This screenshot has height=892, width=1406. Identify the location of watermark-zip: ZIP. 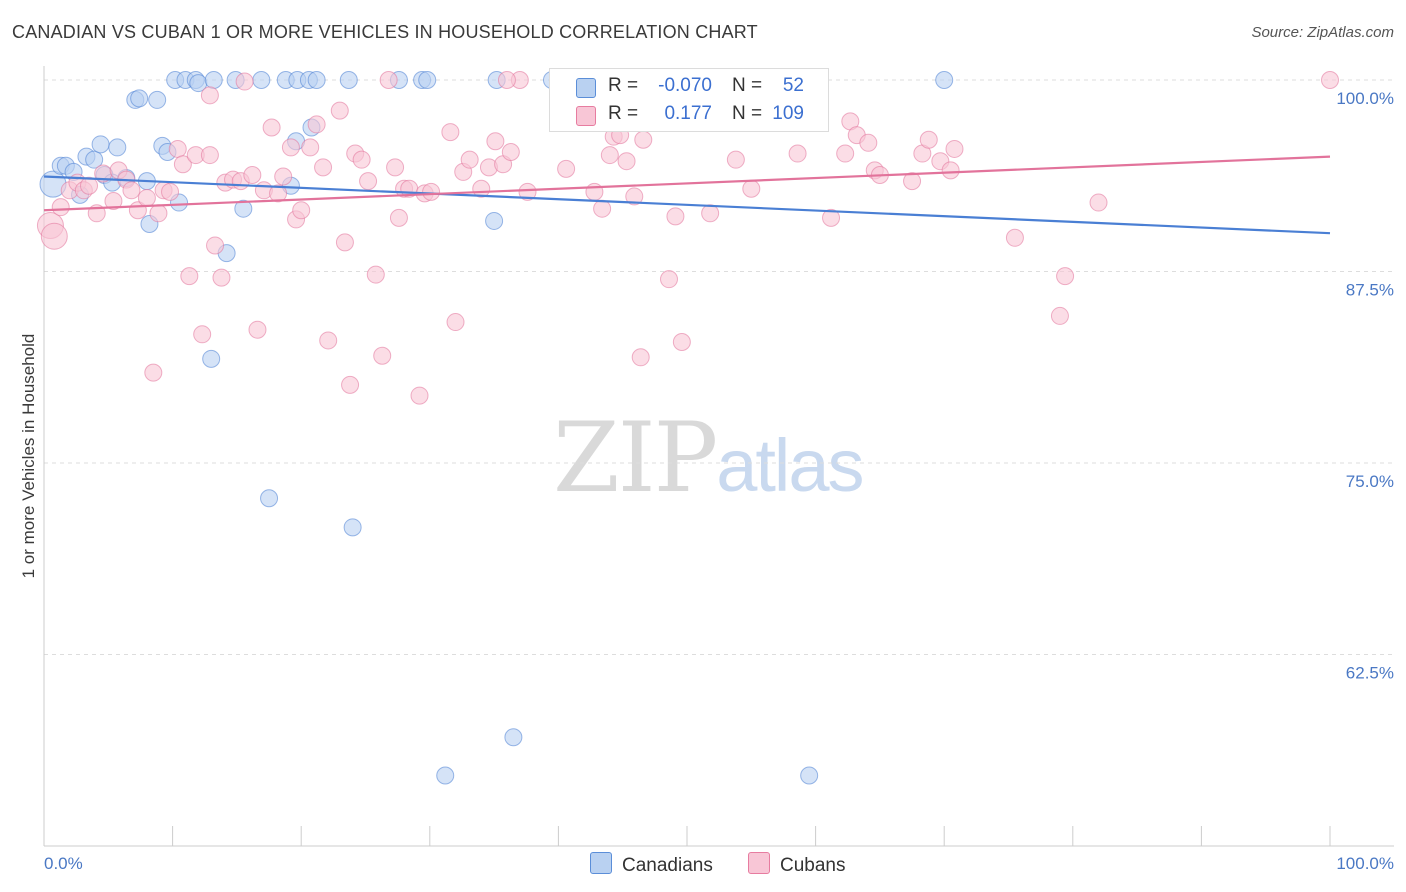
(635, 458).